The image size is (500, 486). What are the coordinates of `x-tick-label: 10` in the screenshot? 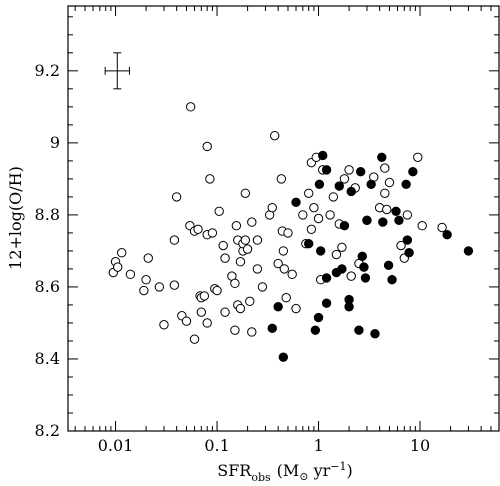 It's located at (420, 445).